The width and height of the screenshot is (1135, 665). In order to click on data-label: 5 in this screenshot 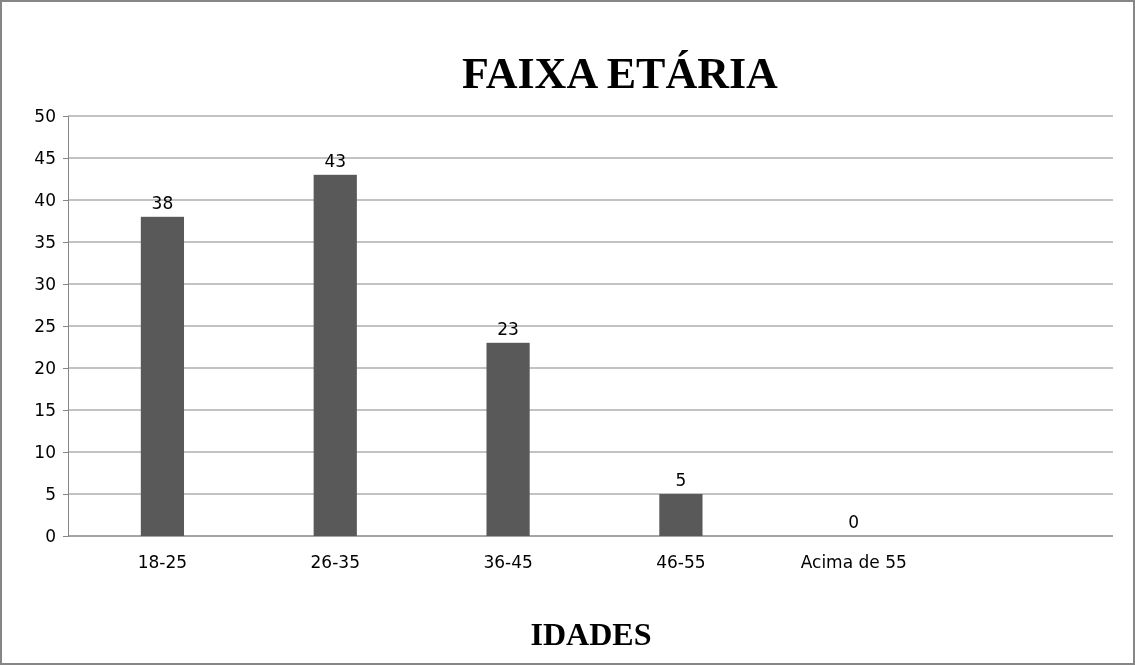, I will do `click(681, 480)`.